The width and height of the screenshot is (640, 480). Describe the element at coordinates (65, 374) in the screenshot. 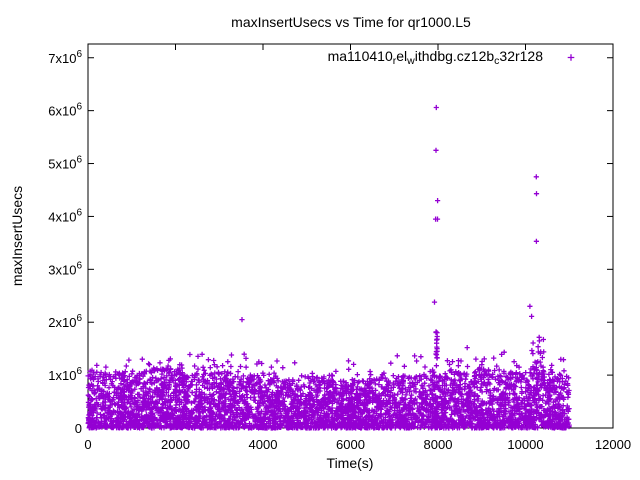

I see `y-tick-label: 1x10⁶` at that location.